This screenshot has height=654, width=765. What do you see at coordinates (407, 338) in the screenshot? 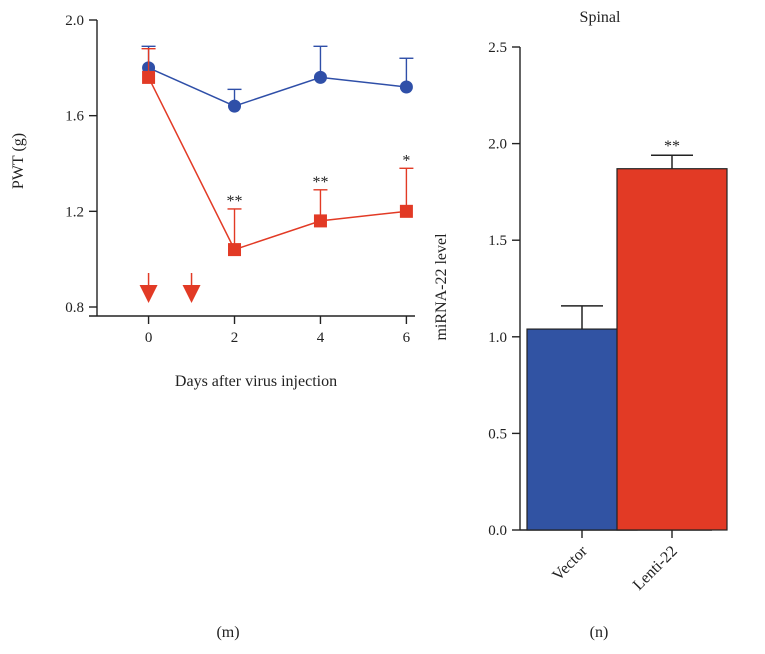
I see `pwt-x-tick-label: 6` at bounding box center [407, 338].